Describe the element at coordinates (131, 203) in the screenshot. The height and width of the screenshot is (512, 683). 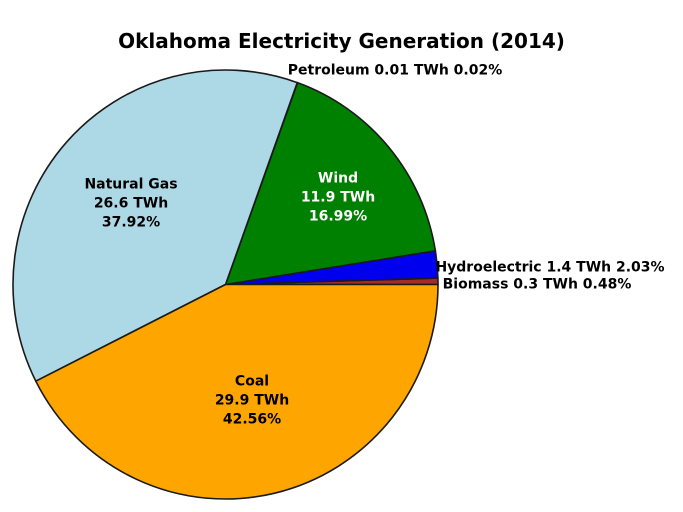
I see `slice-label-natural-gas: Natural Gas 26.6 TWh 37.92%` at that location.